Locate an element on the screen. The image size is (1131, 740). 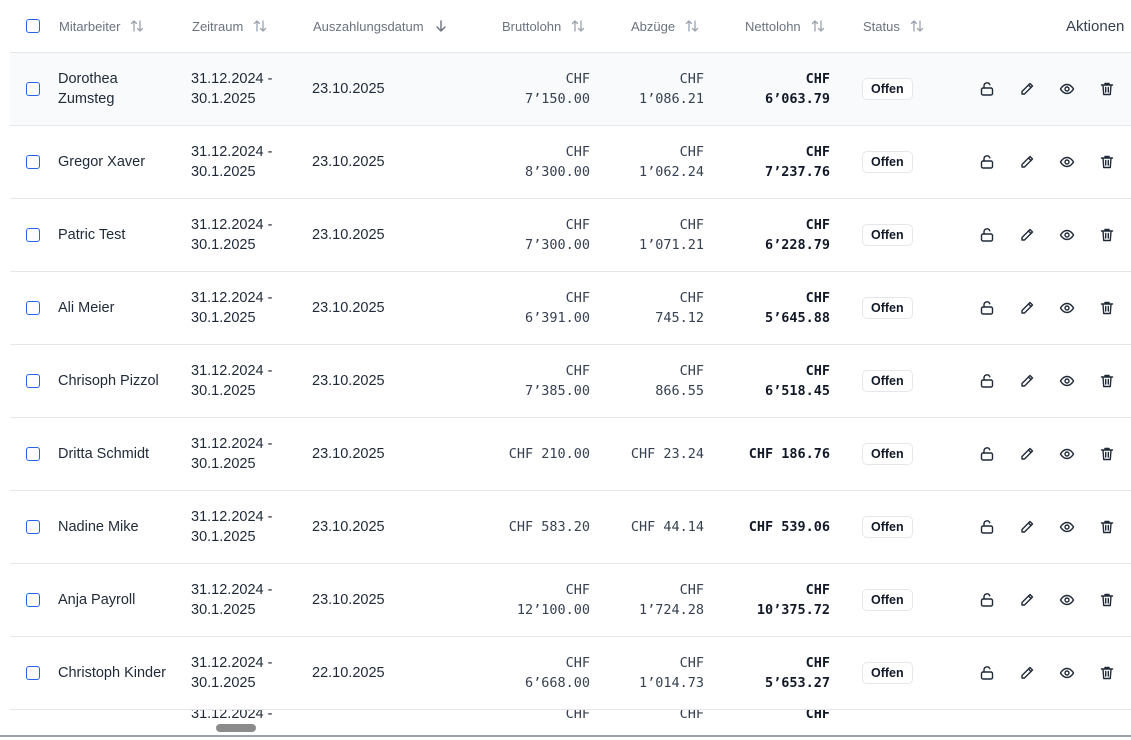
deductions-cell: CHF 1’724.28 is located at coordinates (649, 600).